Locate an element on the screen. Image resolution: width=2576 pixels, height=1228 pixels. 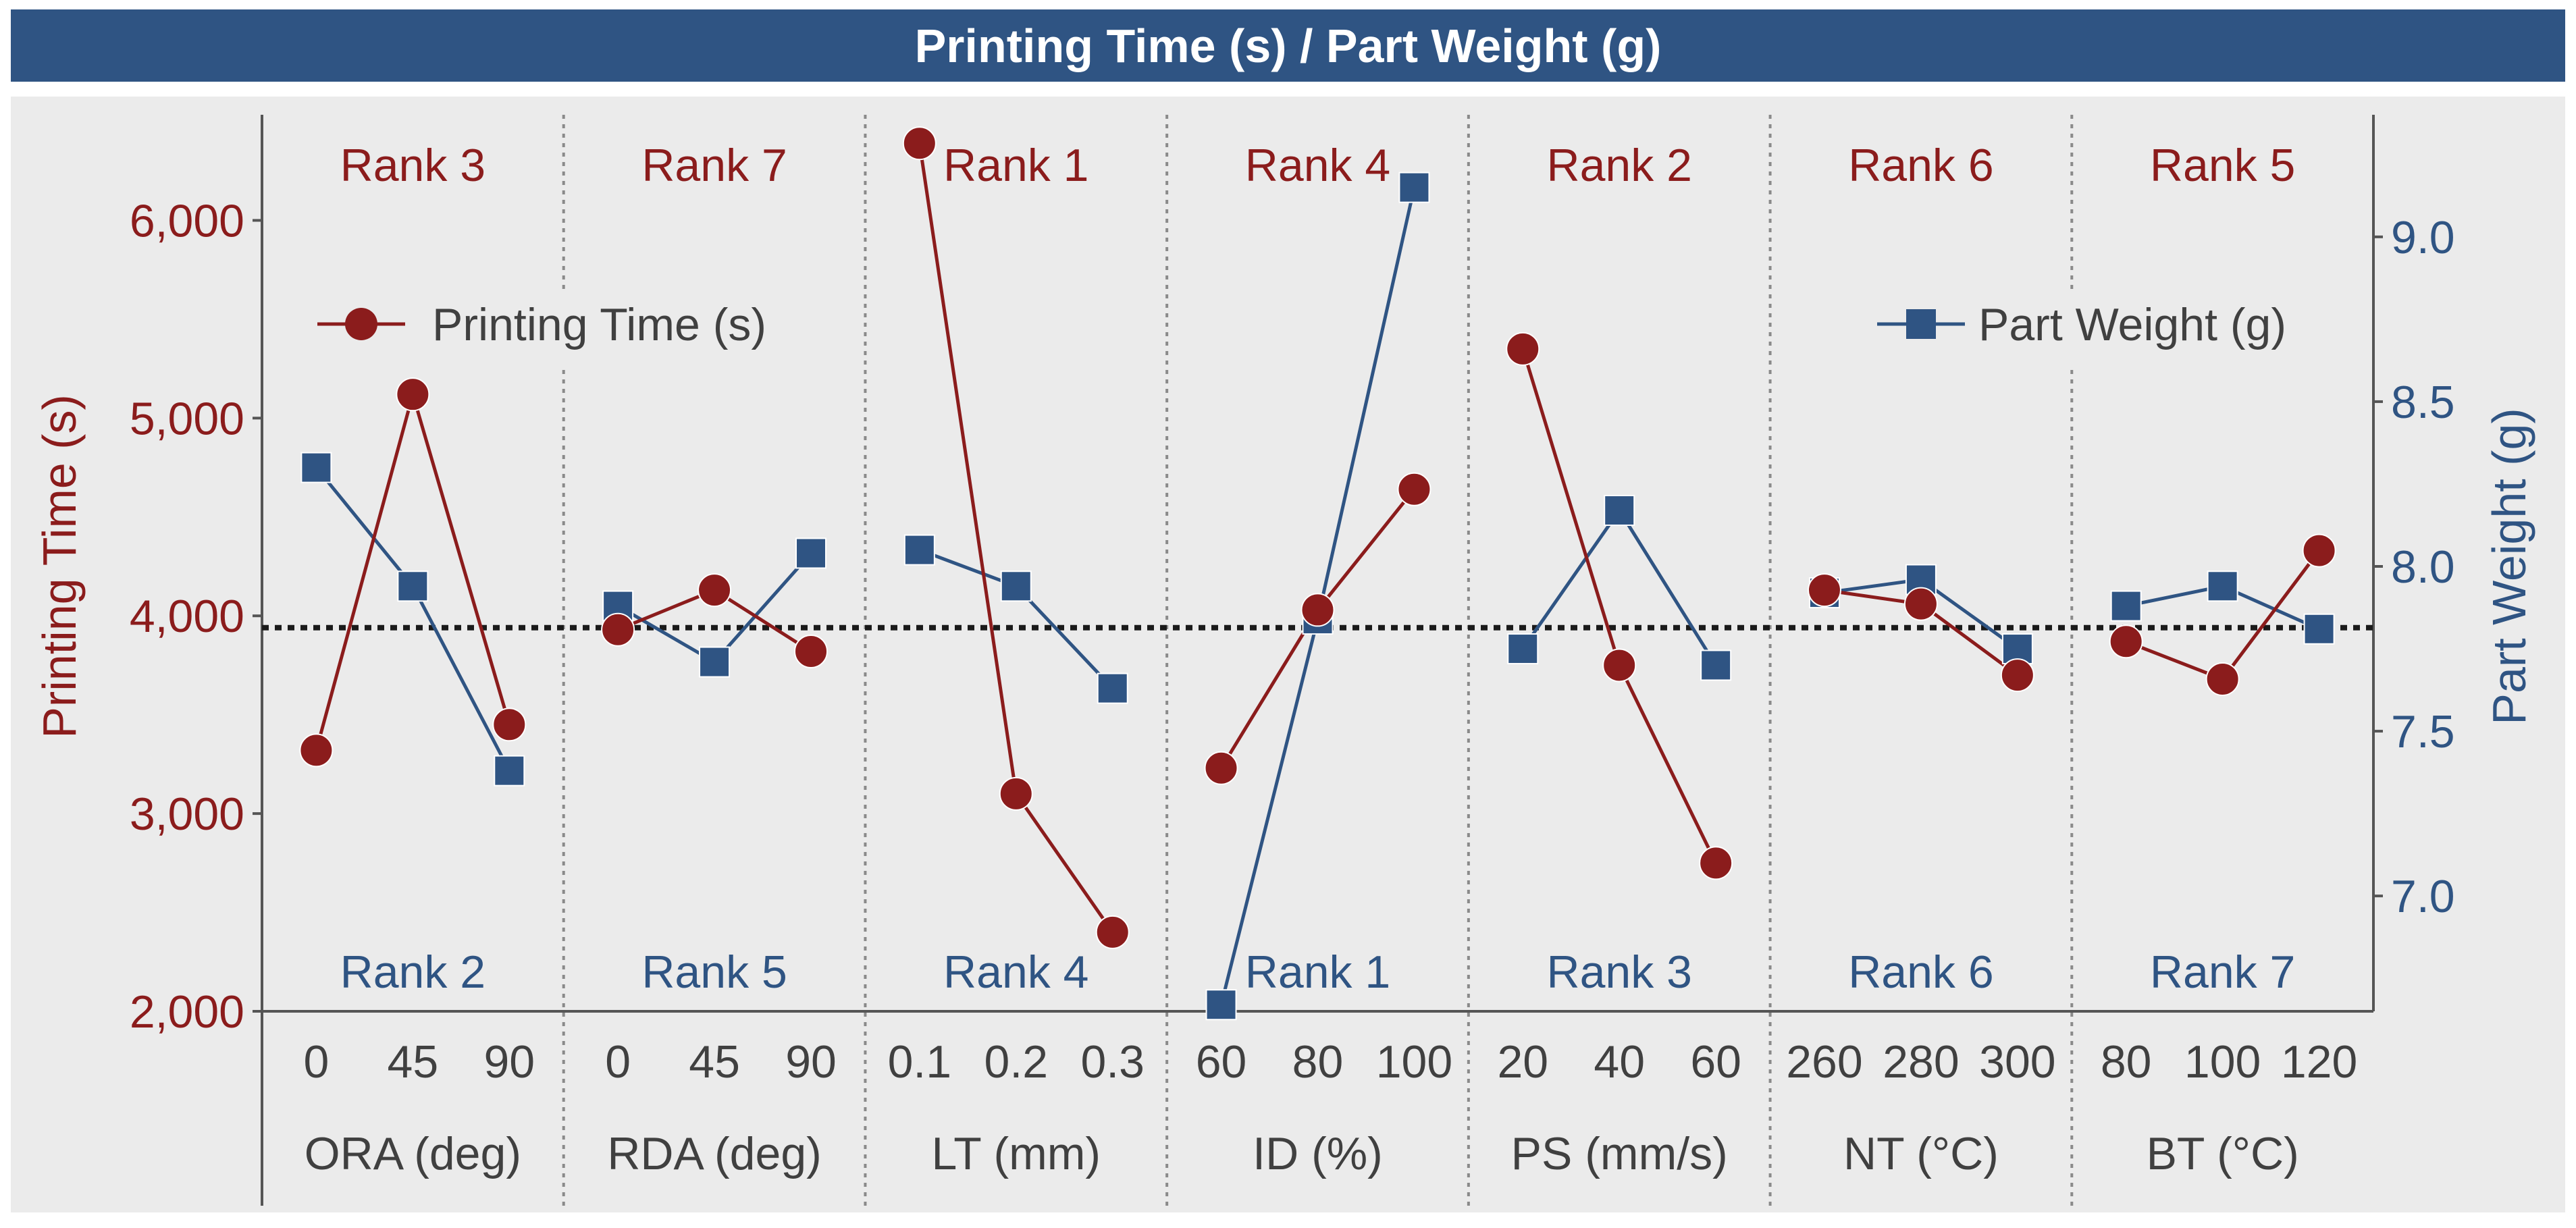
weight-rank-label: Rank 7 is located at coordinates (2222, 972).